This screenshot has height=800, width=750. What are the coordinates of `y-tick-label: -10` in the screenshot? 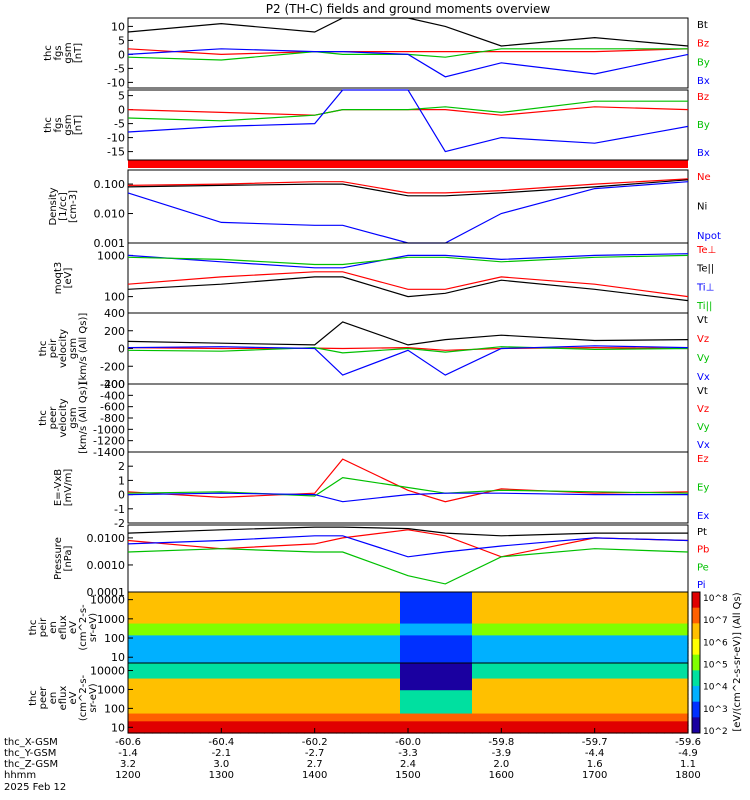 It's located at (116, 82).